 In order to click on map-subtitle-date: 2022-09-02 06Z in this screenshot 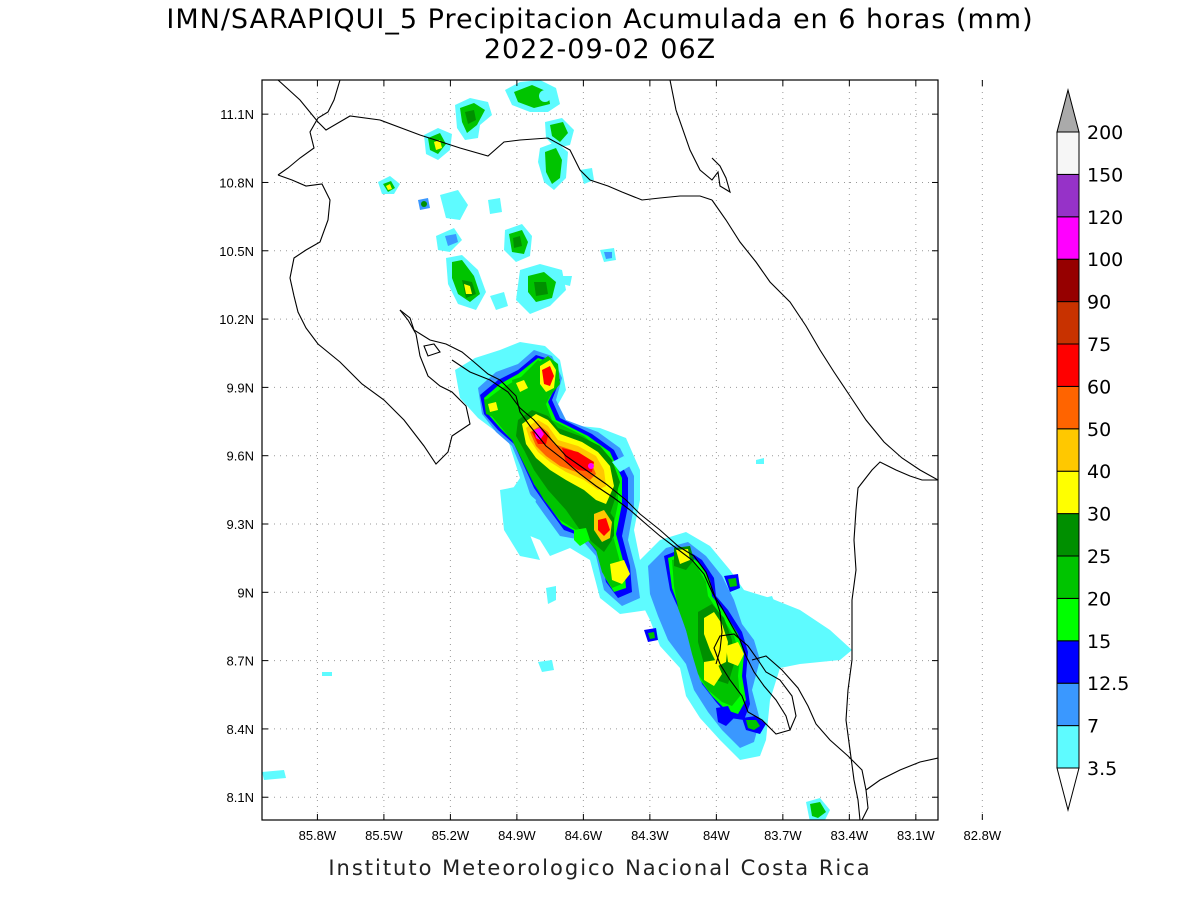, I will do `click(600, 49)`.